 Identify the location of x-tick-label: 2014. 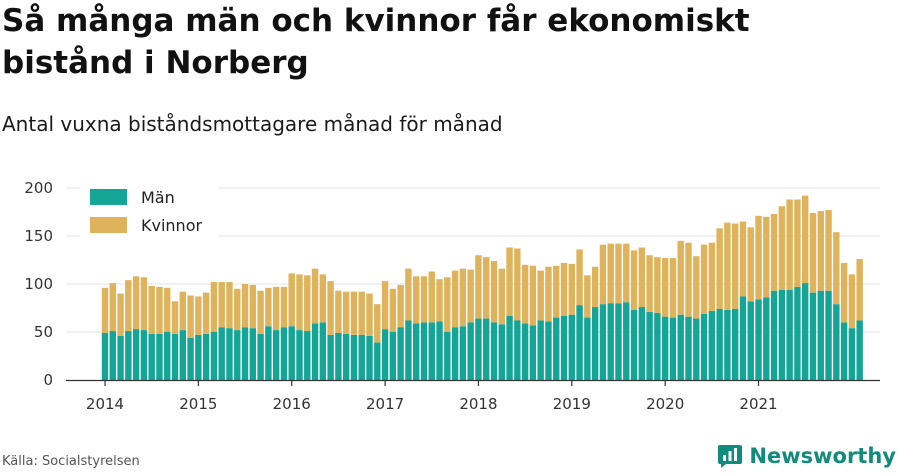
(105, 404).